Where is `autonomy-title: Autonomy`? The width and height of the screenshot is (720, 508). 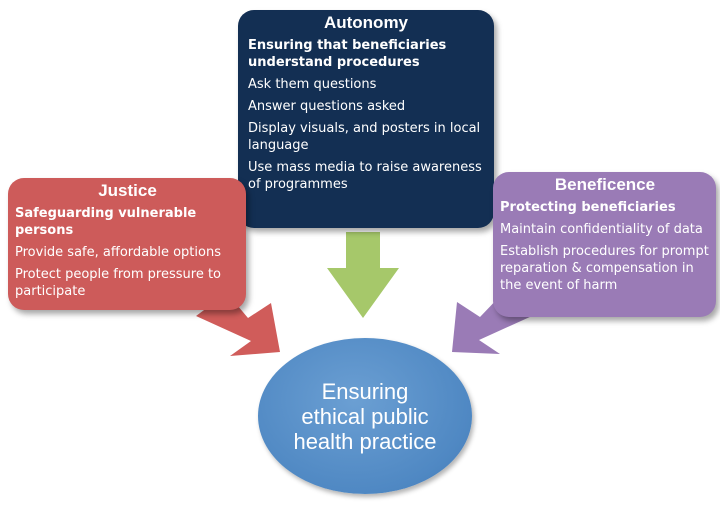 autonomy-title: Autonomy is located at coordinates (366, 22).